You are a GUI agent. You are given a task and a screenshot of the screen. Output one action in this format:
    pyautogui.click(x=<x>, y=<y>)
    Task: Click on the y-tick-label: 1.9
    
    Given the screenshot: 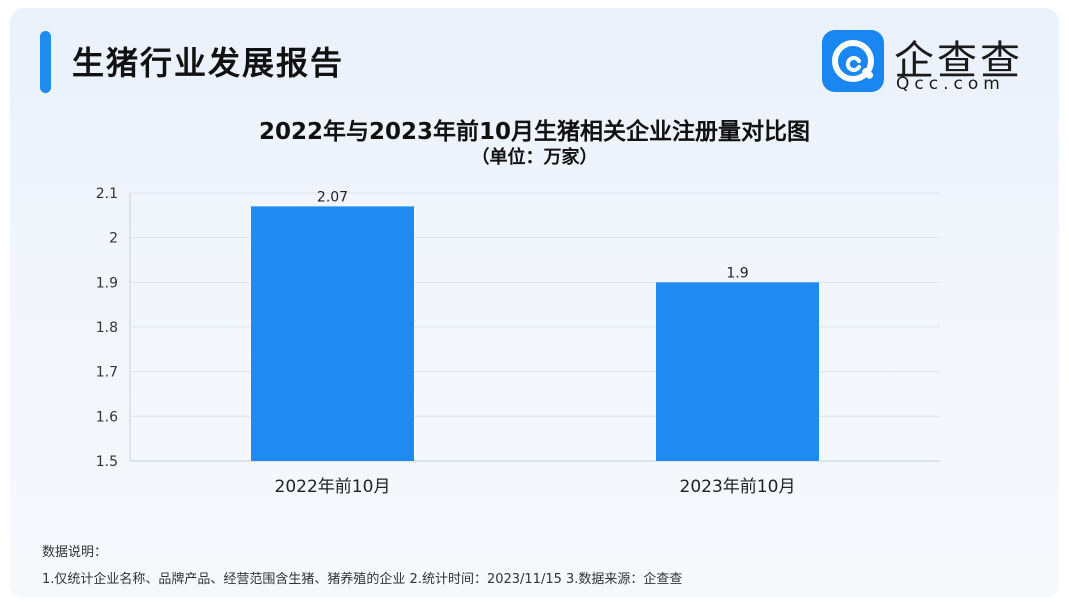 What is the action you would take?
    pyautogui.click(x=107, y=283)
    